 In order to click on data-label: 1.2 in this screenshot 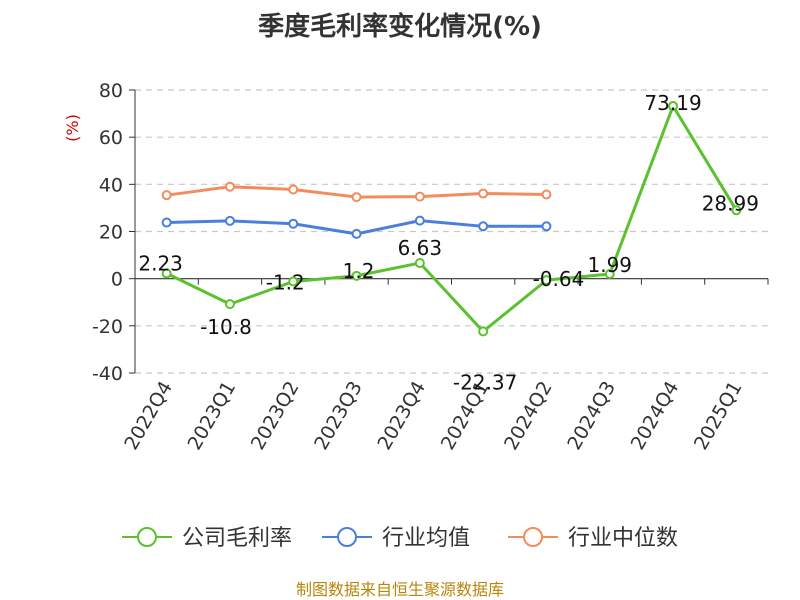, I will do `click(359, 271)`.